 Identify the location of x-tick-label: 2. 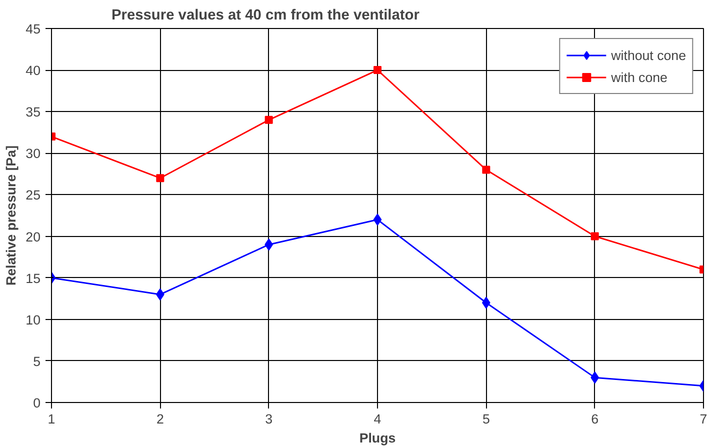
(160, 419).